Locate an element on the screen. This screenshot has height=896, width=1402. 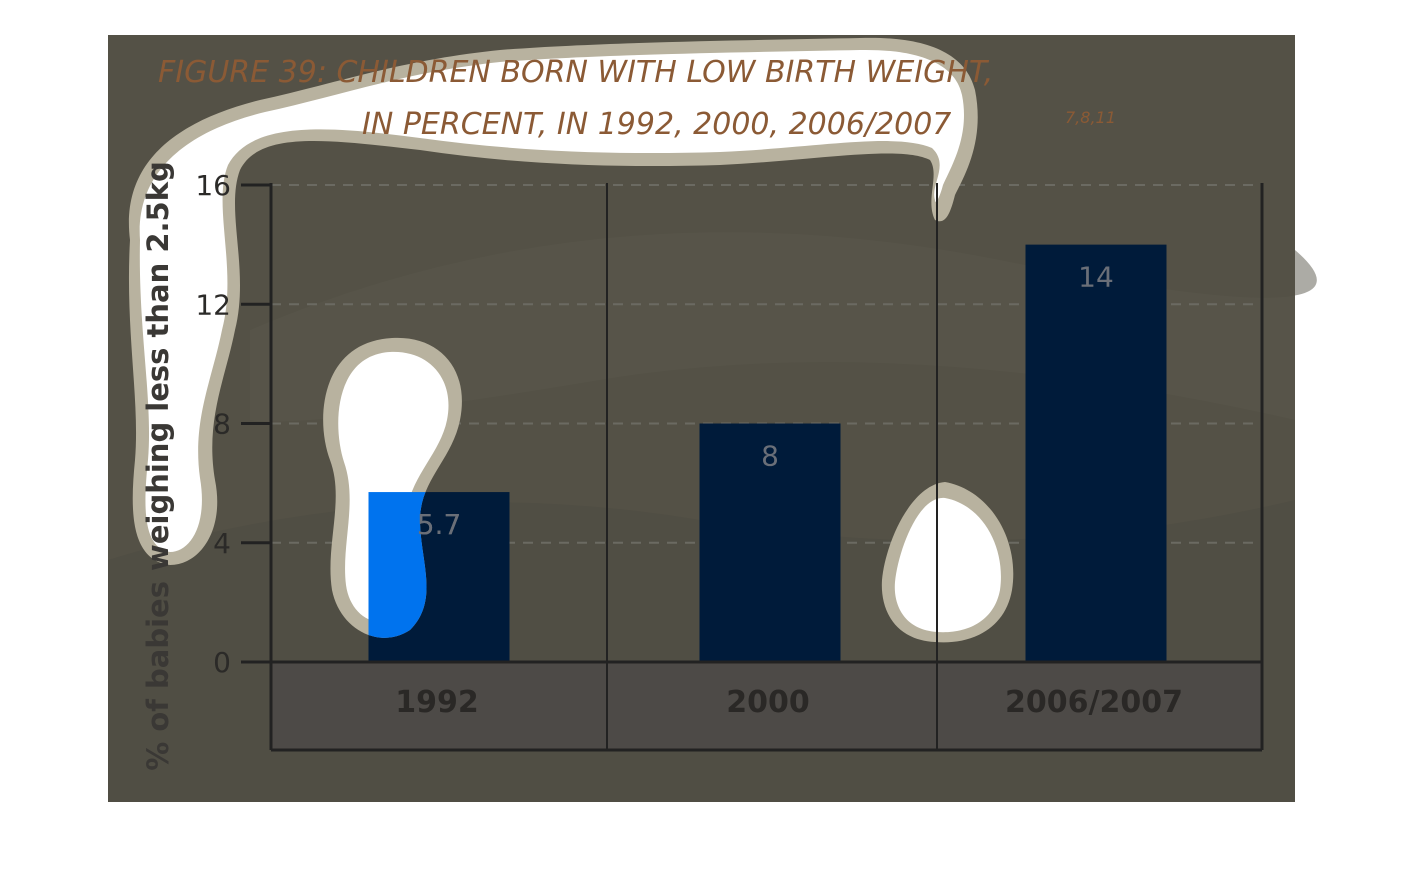
data-label: 5.7 is located at coordinates (439, 524).